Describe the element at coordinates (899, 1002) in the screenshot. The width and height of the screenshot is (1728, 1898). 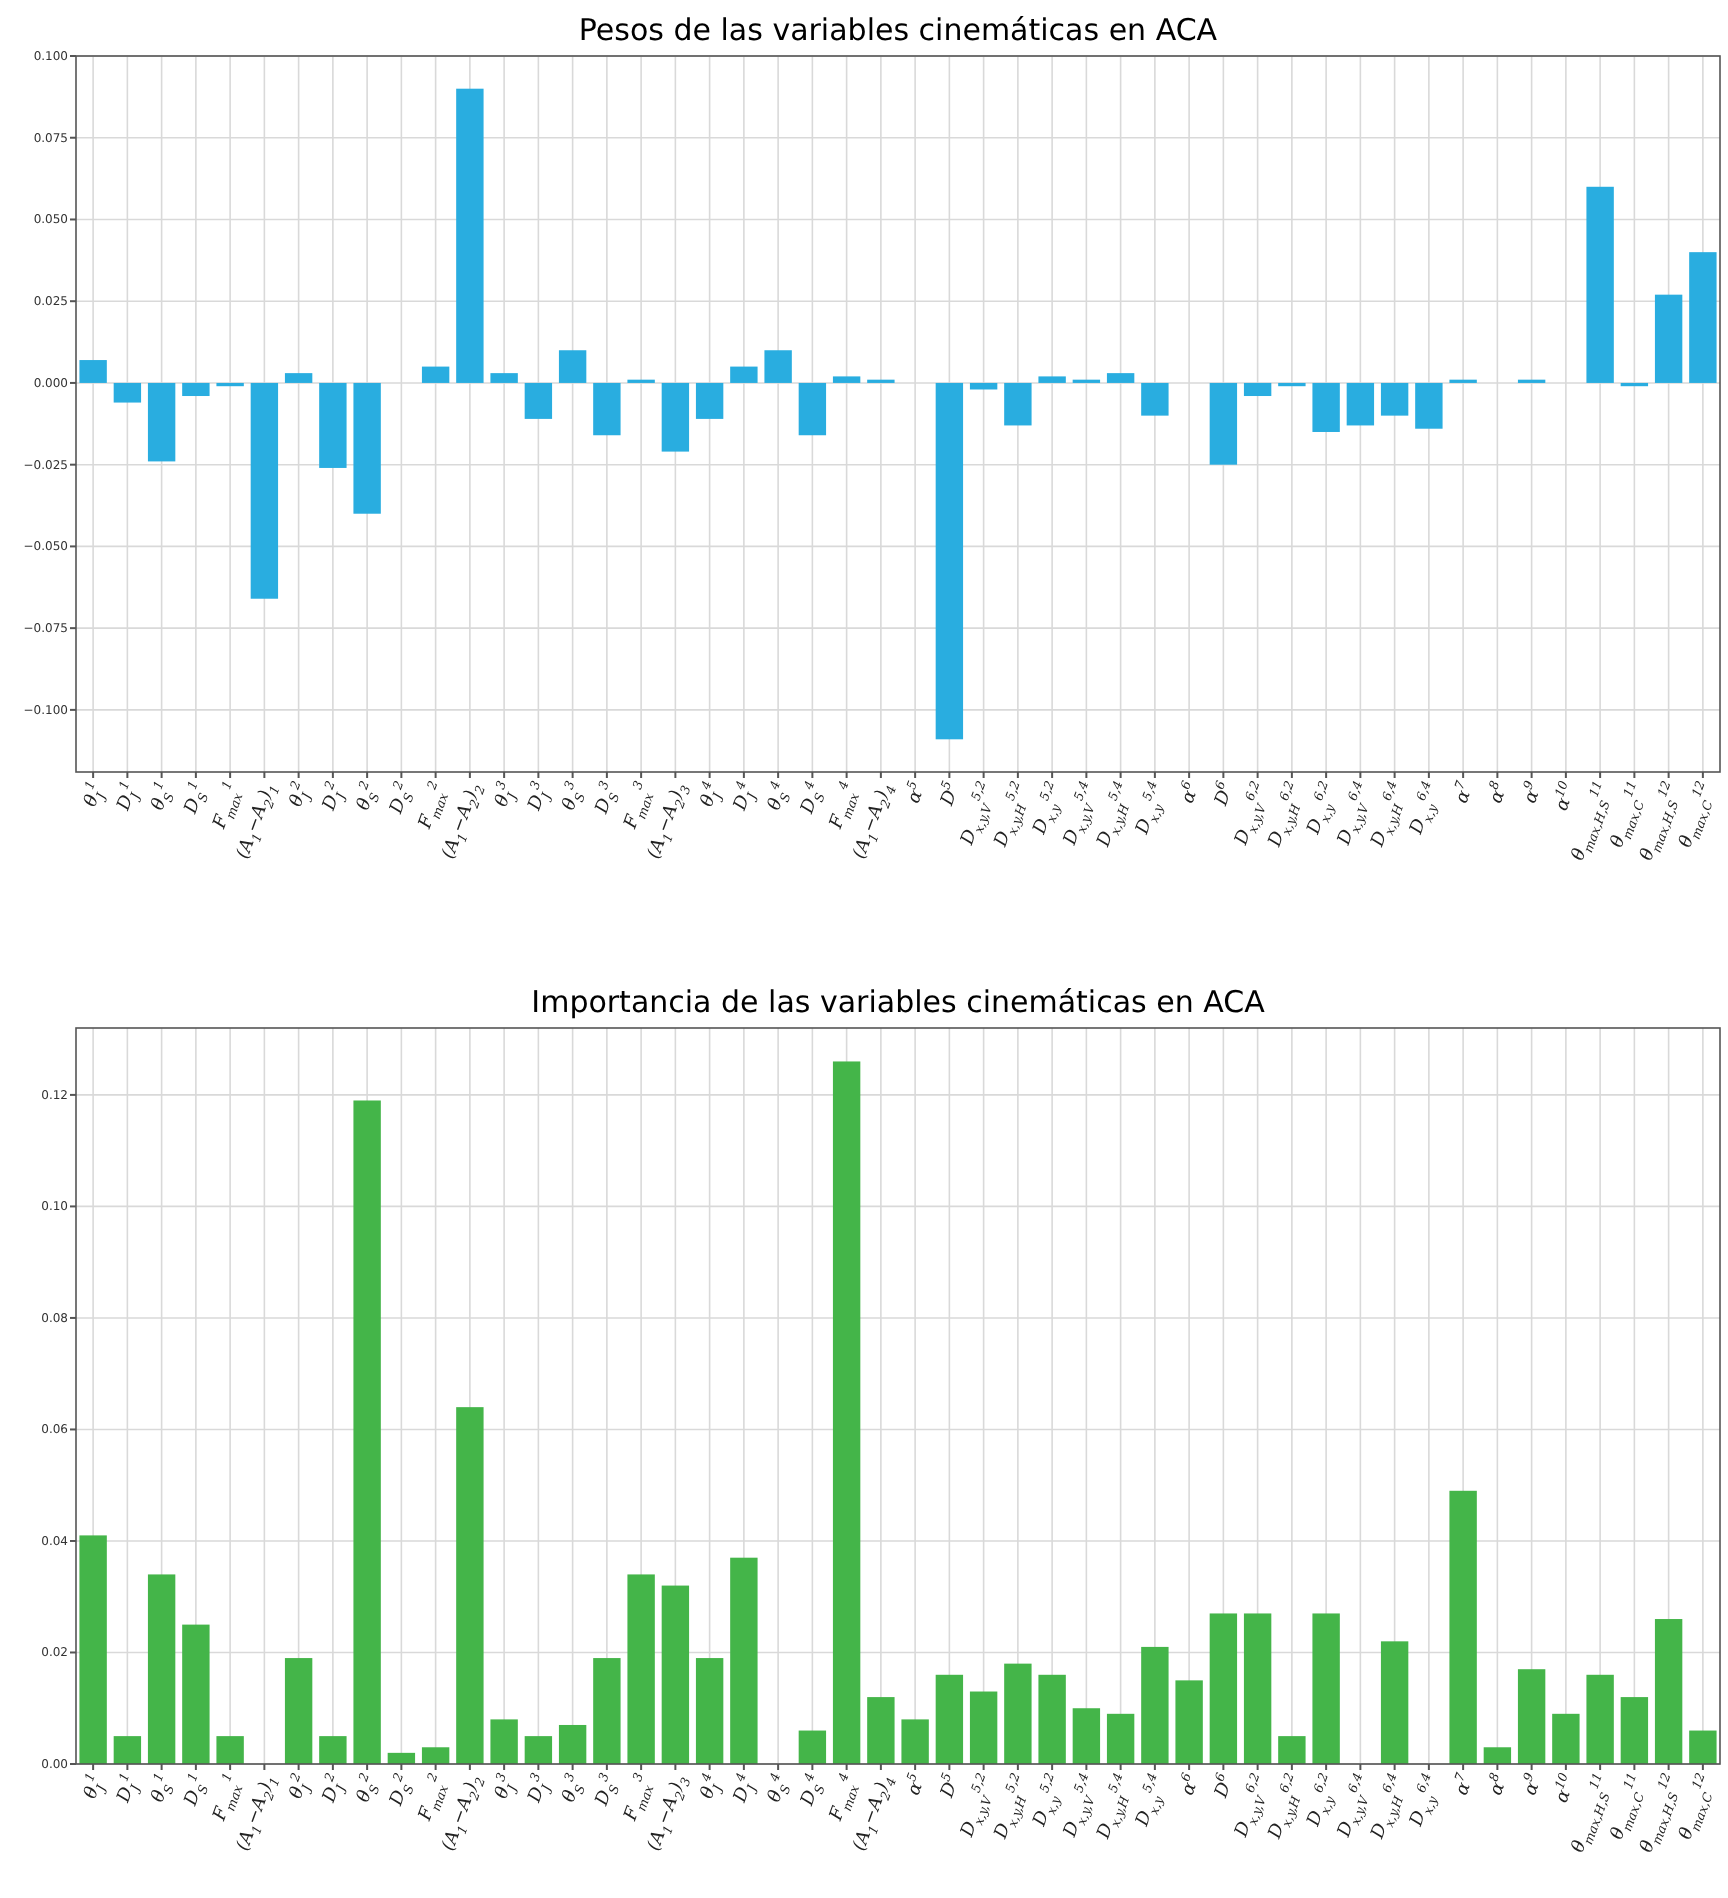
I see `chart-title: Importancia de las variables cinemáticas en ACA` at that location.